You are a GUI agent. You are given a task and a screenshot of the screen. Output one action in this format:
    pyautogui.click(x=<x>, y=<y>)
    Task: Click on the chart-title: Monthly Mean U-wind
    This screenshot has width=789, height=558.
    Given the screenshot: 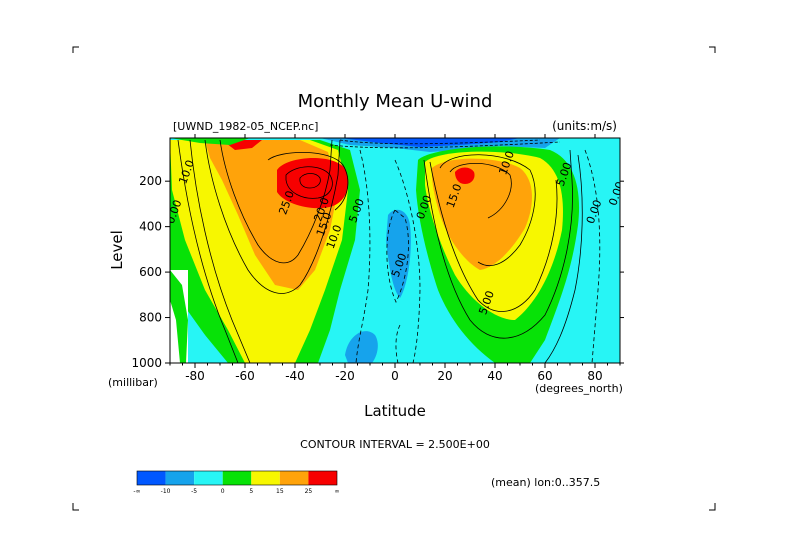 What is the action you would take?
    pyautogui.click(x=395, y=101)
    